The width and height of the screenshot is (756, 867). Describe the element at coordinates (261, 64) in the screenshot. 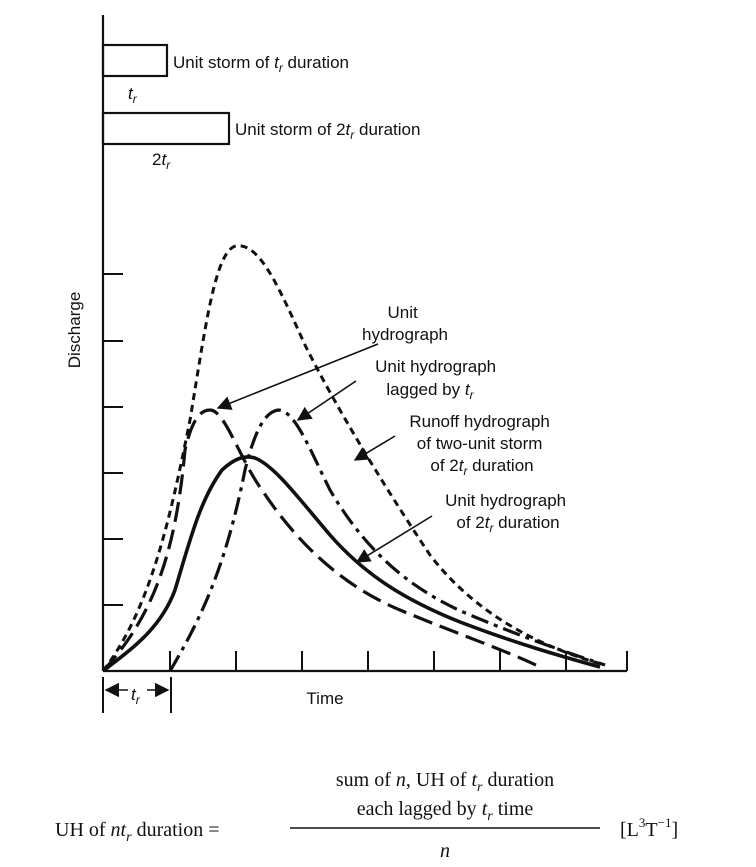

I see `unit-storm-tr-label: Unit storm of tr duration` at that location.